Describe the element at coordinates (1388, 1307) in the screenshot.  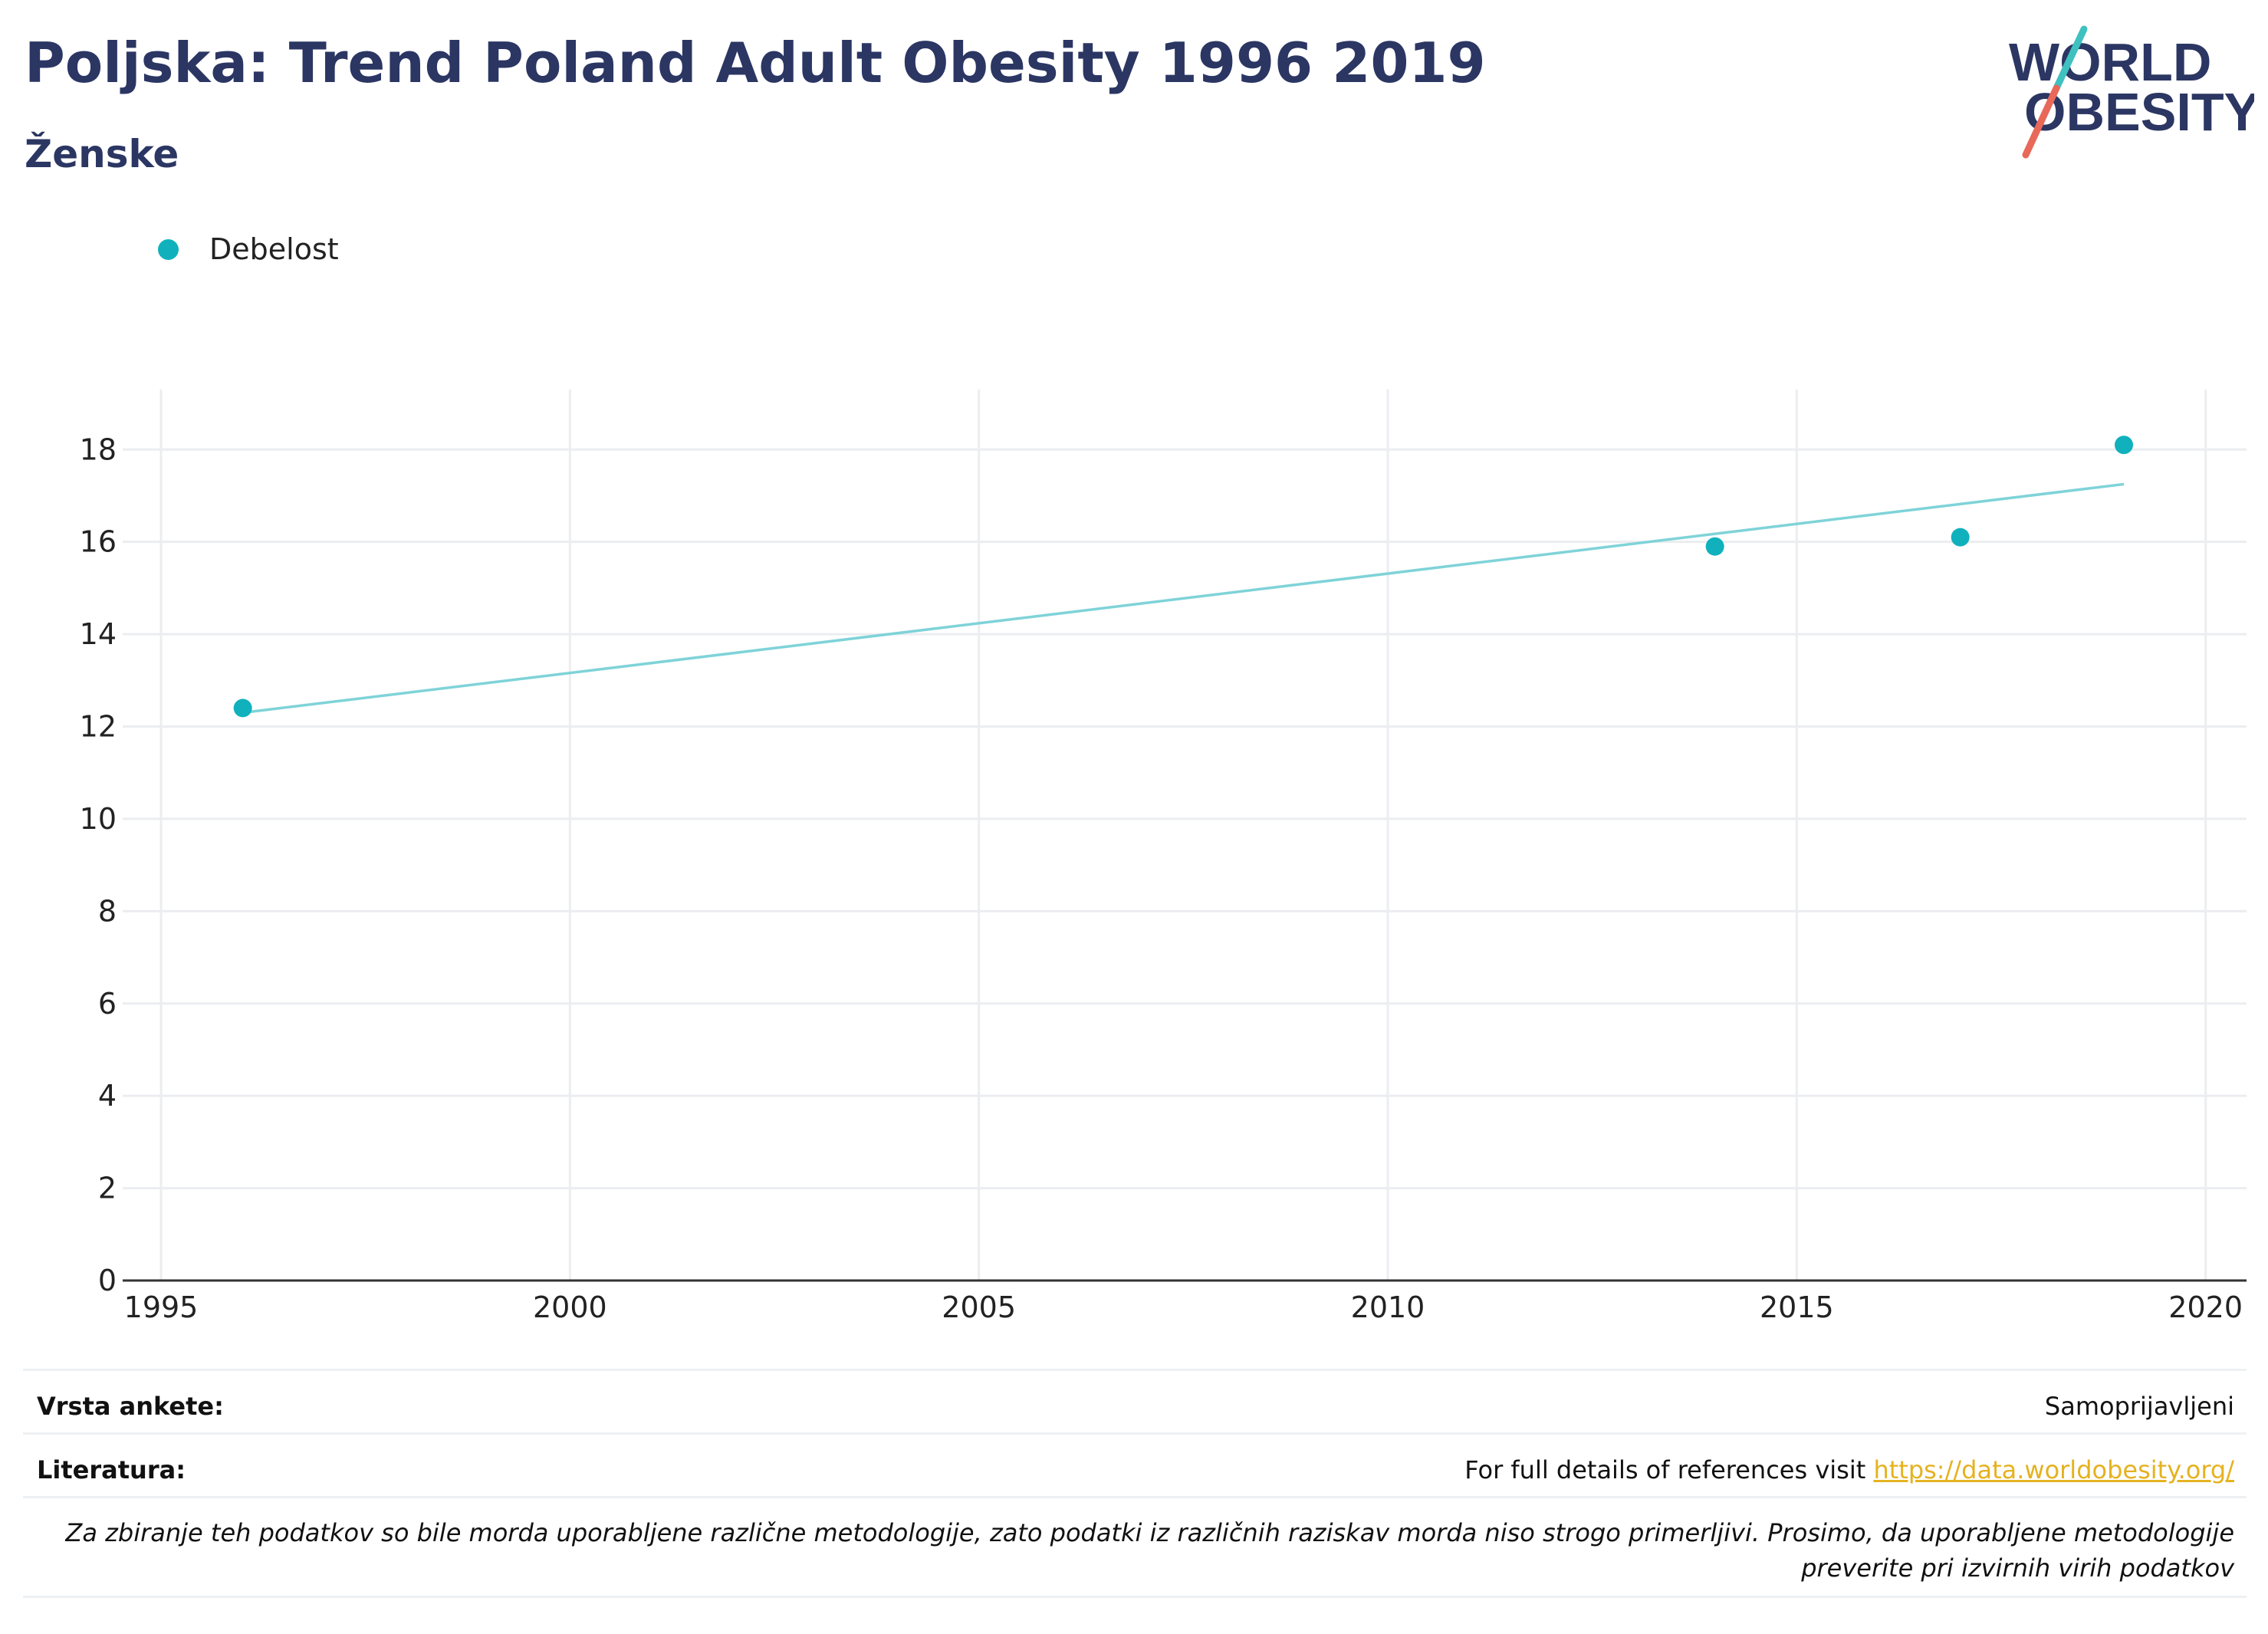
I see `x-tick-label-2010: 2010` at that location.